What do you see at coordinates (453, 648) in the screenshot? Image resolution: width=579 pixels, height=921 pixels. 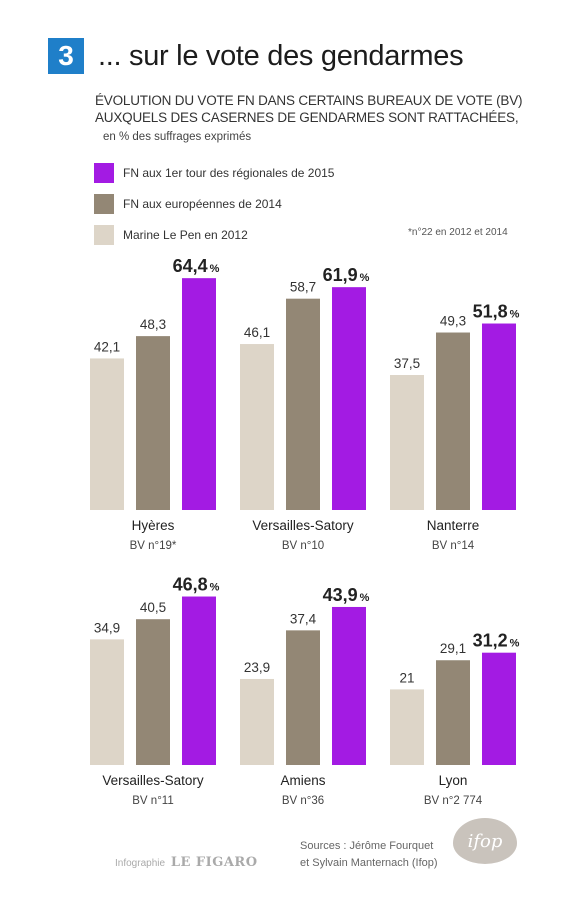 I see `data-label: 29,1` at bounding box center [453, 648].